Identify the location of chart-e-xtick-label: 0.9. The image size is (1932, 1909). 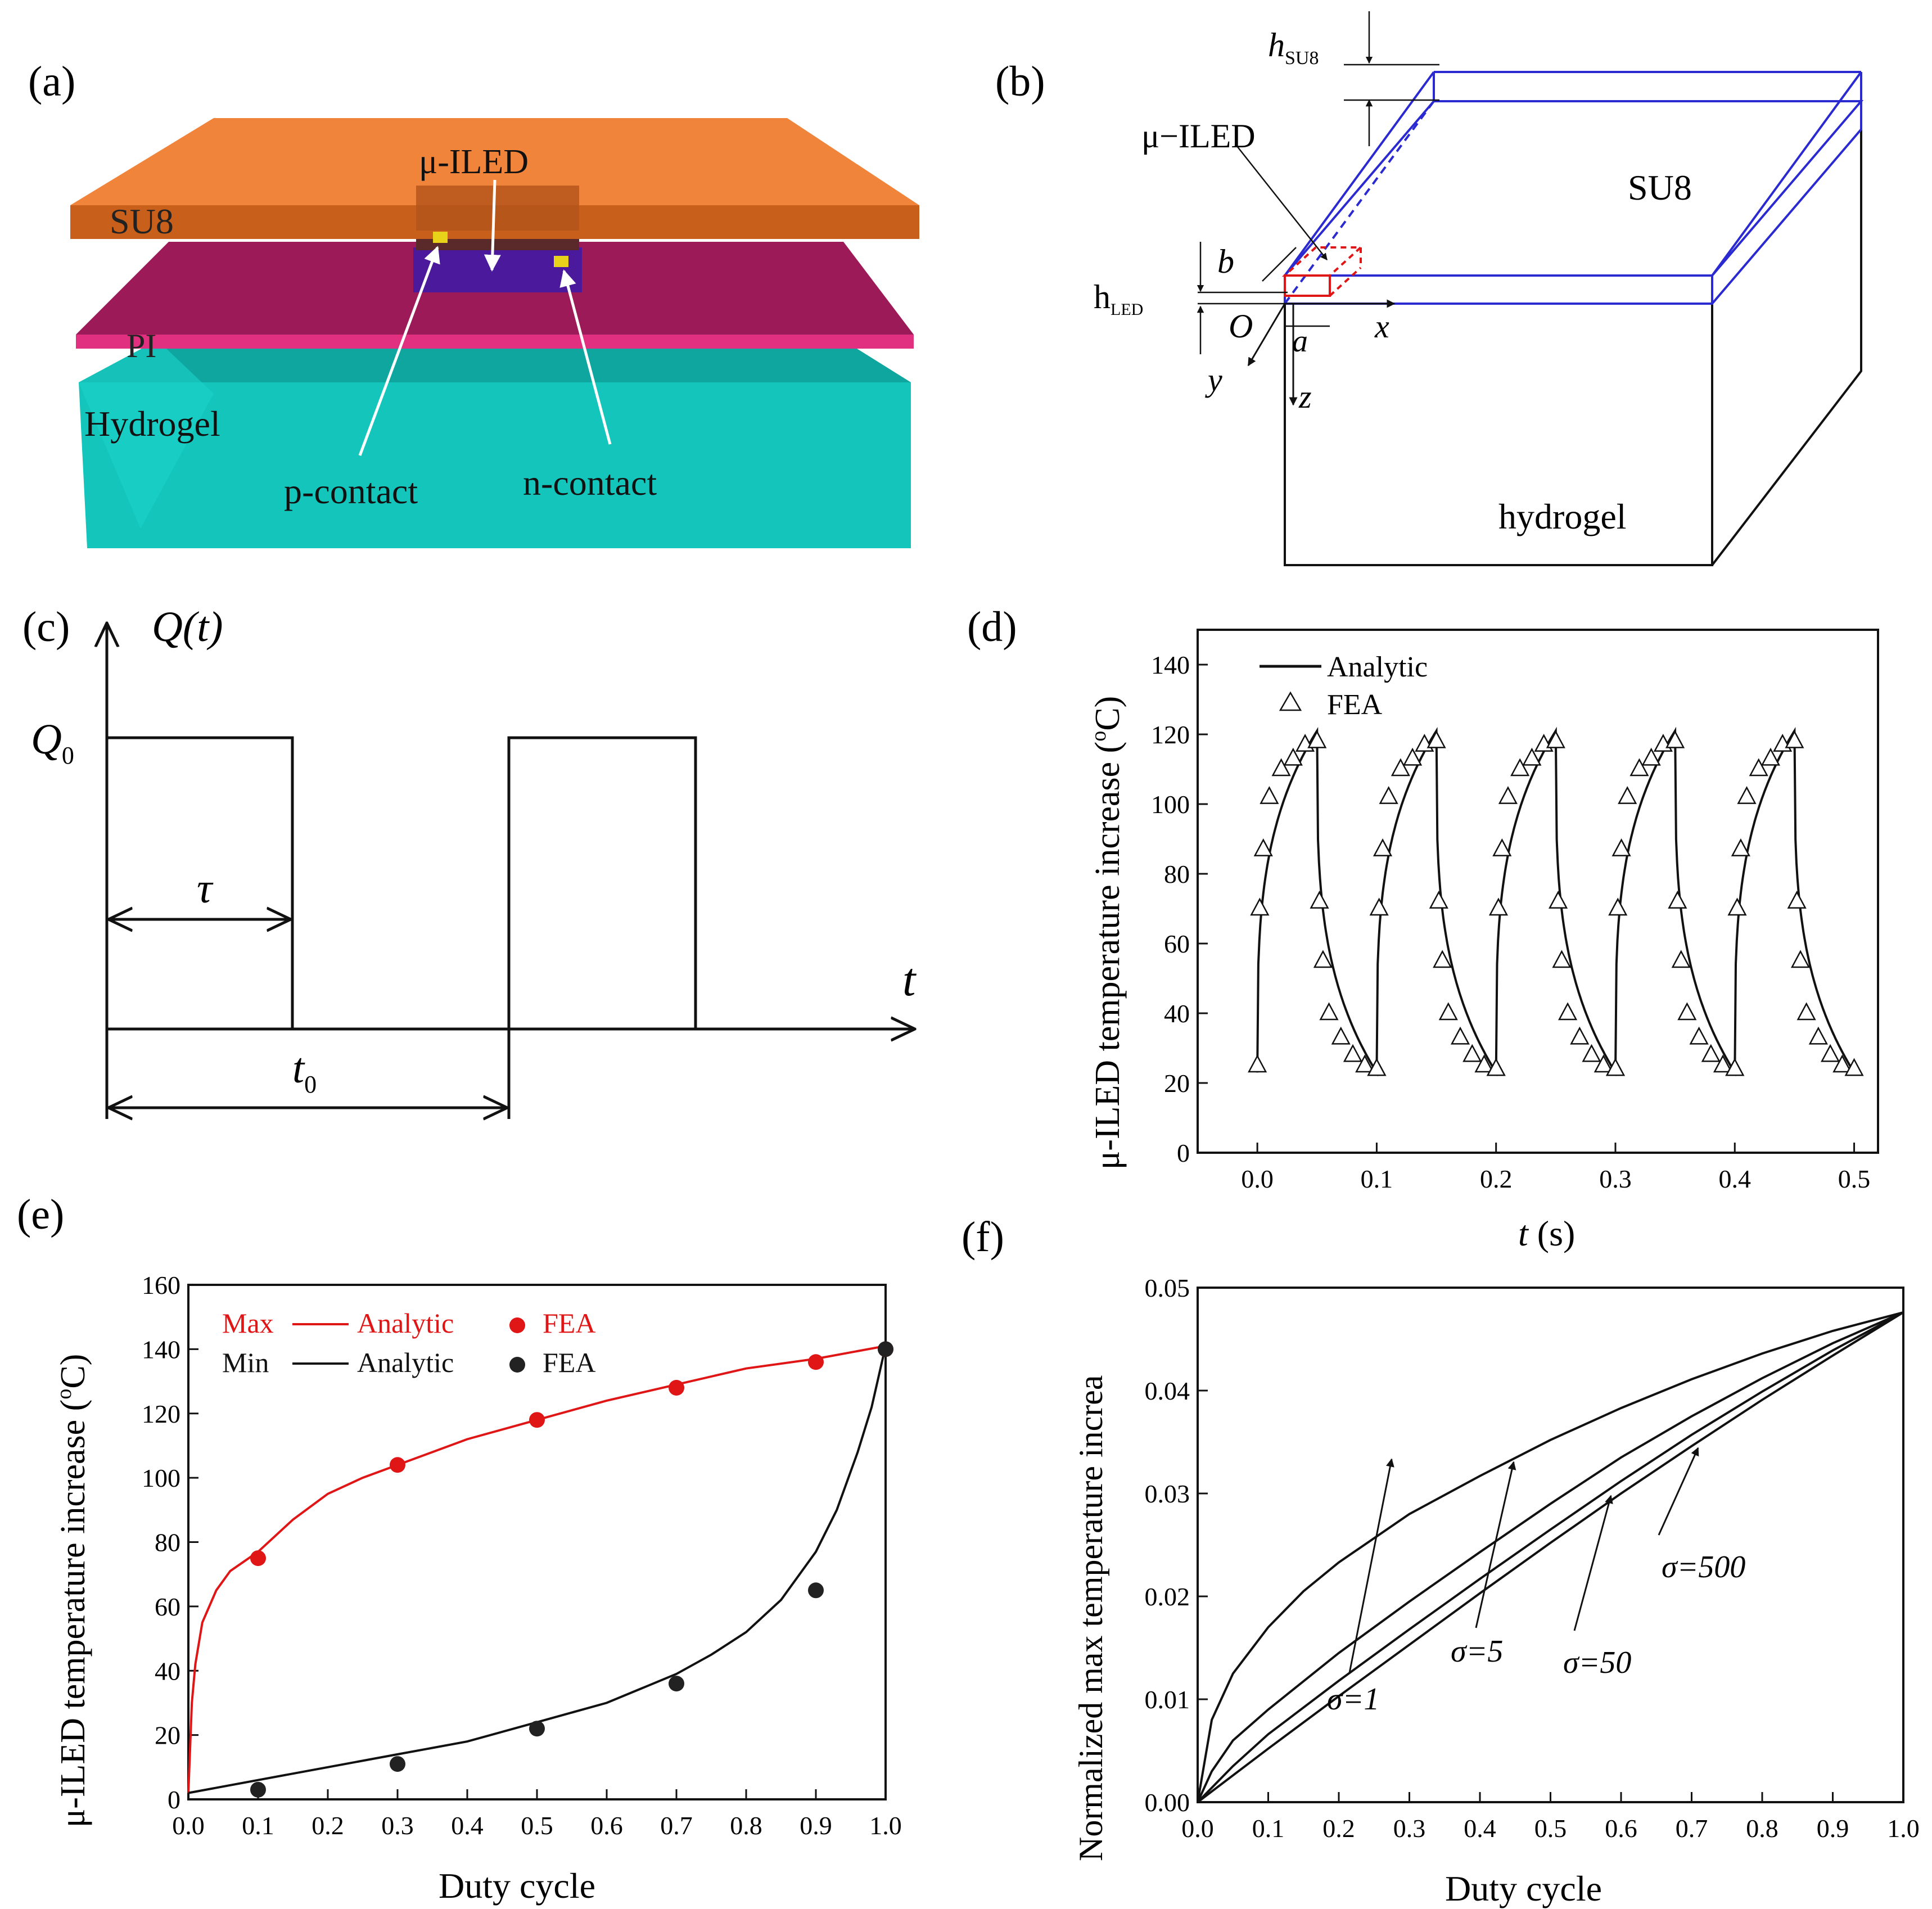
(816, 1825).